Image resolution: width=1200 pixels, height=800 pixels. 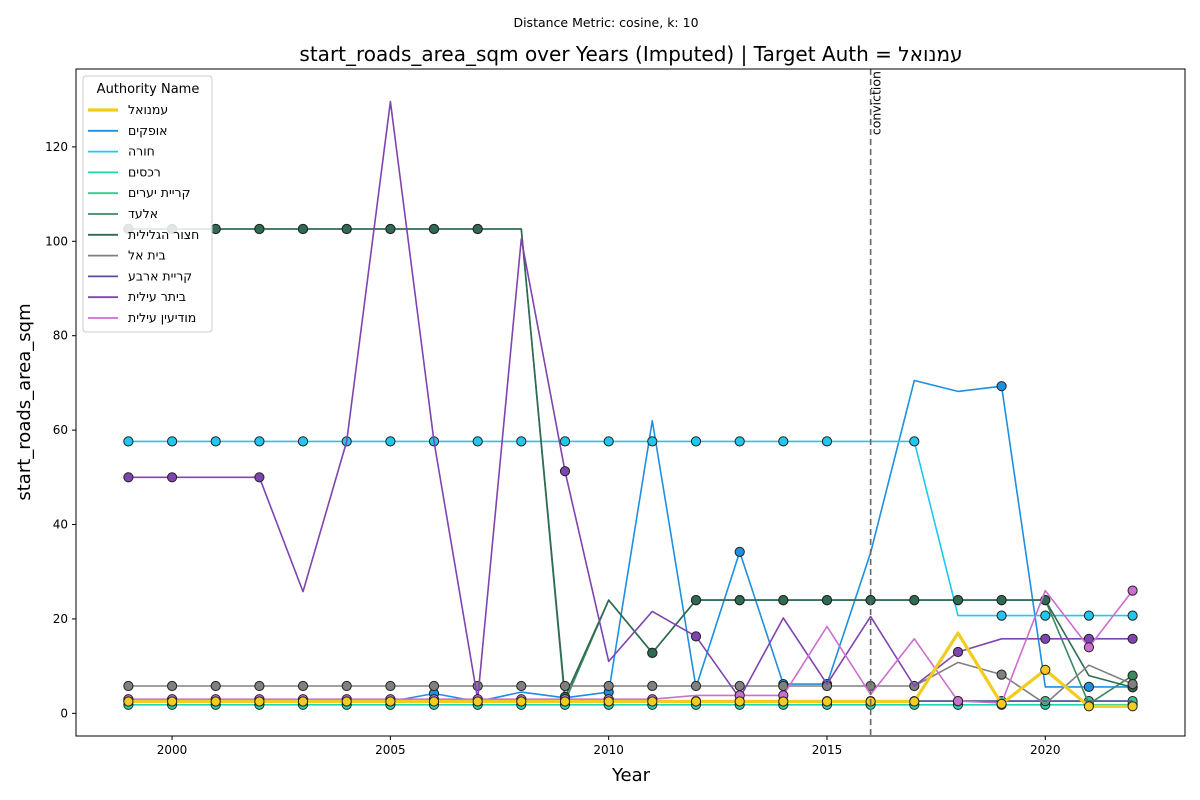 I want to click on legend-box, so click(x=147, y=204).